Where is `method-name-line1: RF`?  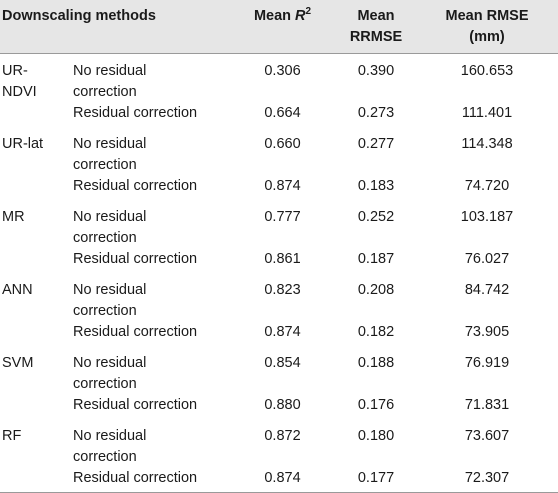
method-name-line1: RF is located at coordinates (12, 436).